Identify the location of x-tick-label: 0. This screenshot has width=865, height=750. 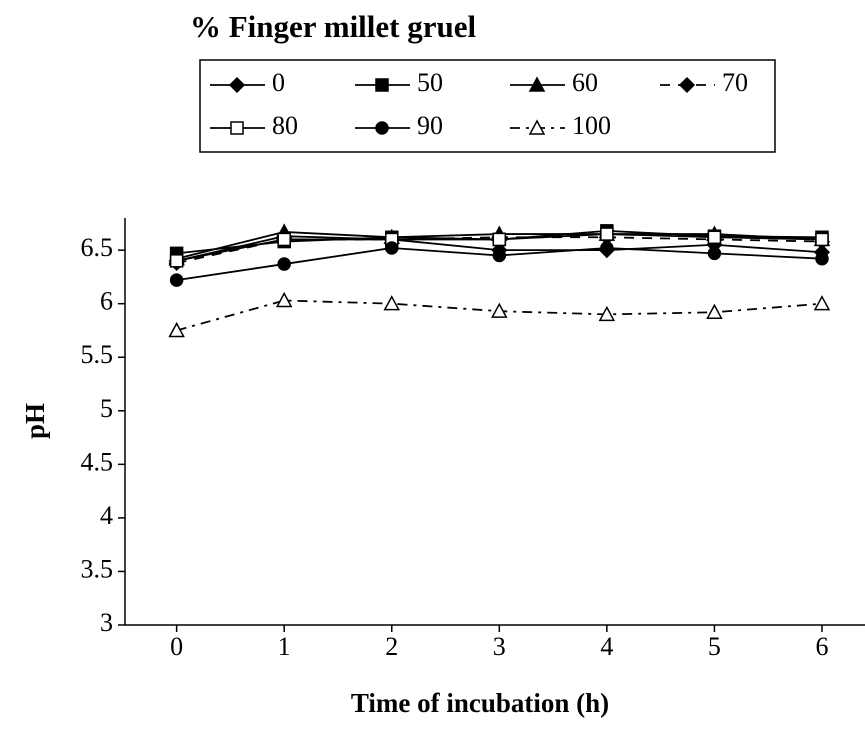
(176, 646).